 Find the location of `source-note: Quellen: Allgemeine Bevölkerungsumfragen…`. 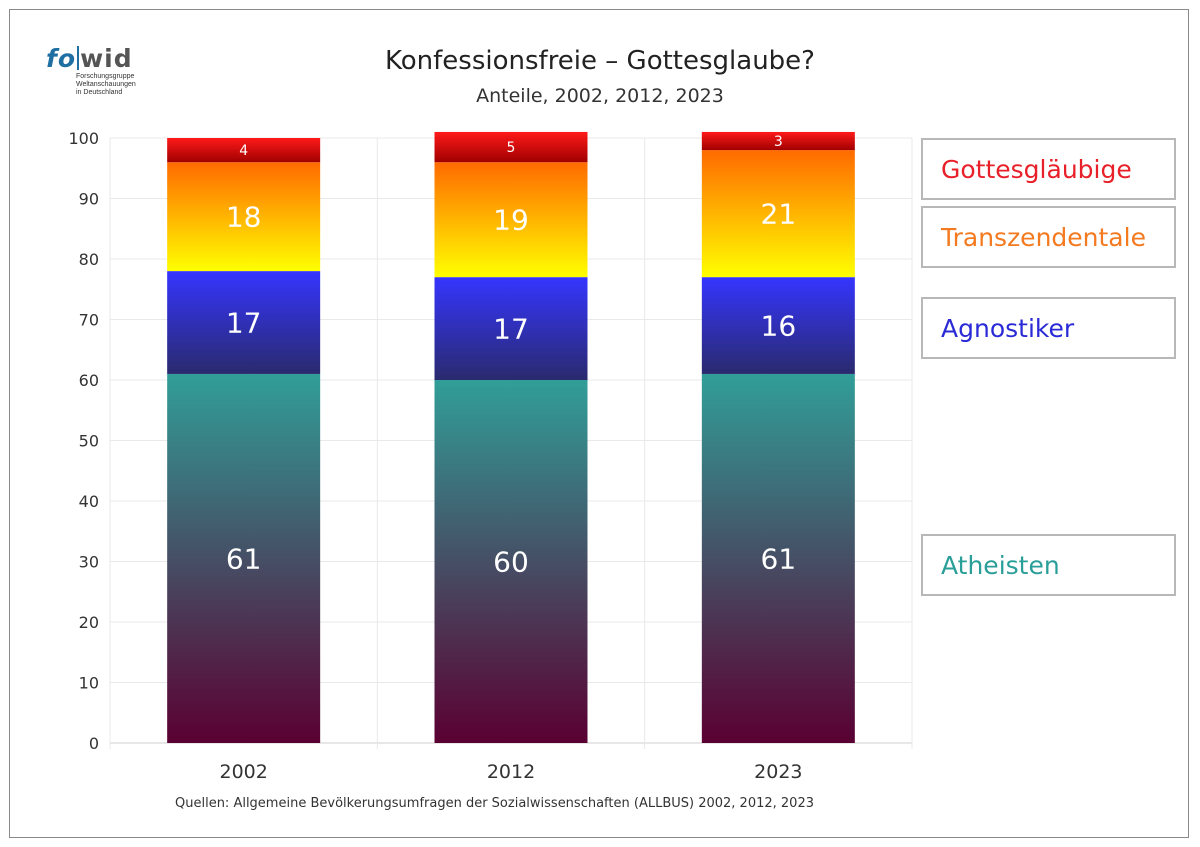

source-note: Quellen: Allgemeine Bevölkerungsumfragen… is located at coordinates (494, 803).